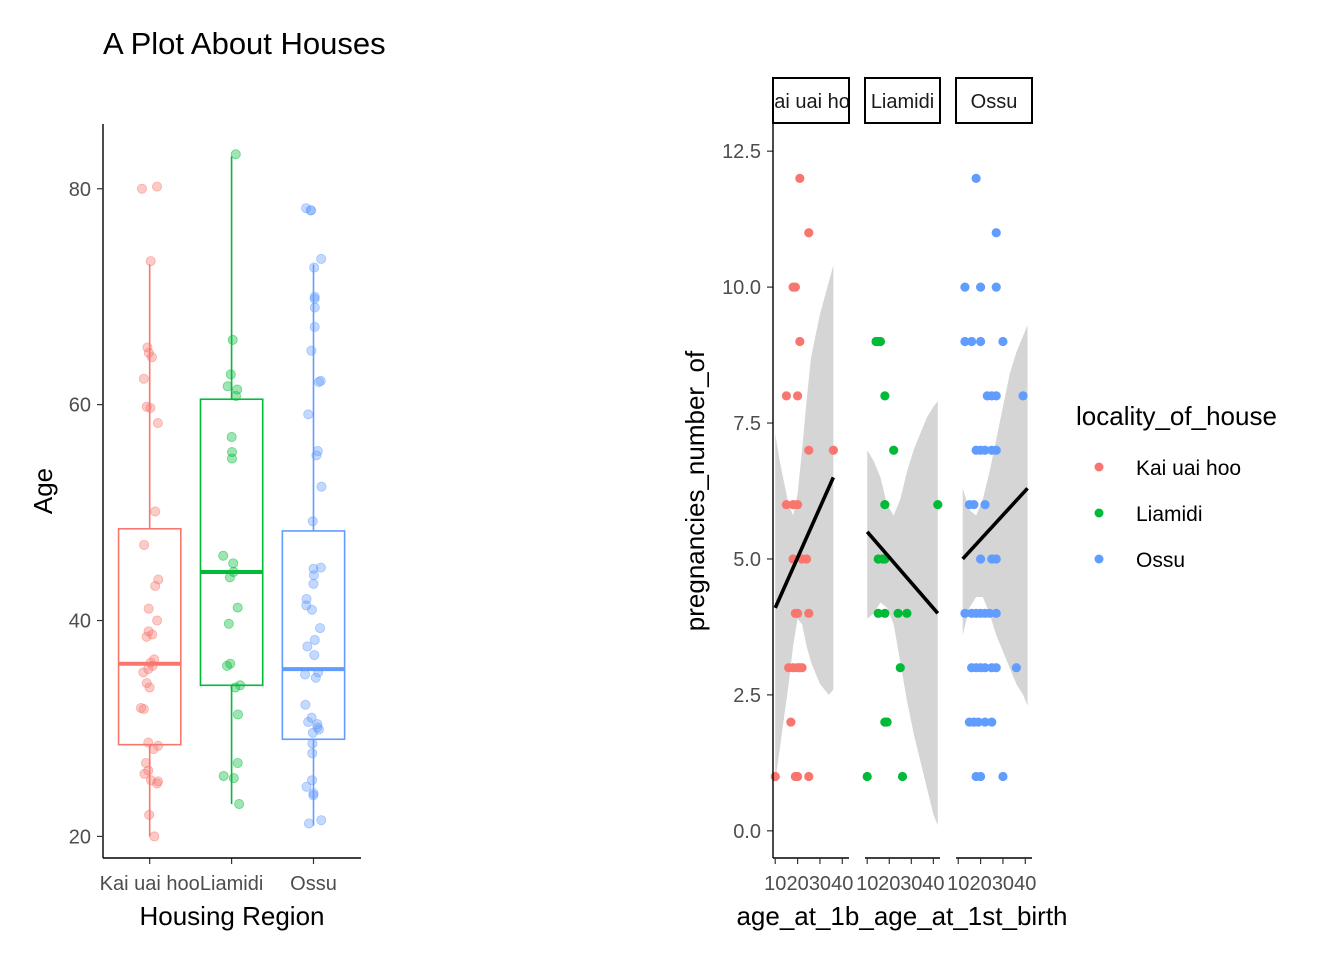 Image resolution: width=1344 pixels, height=960 pixels. What do you see at coordinates (150, 884) in the screenshot?
I see `x-tick-label-kai-uai-hoo: Kai uai hoo` at bounding box center [150, 884].